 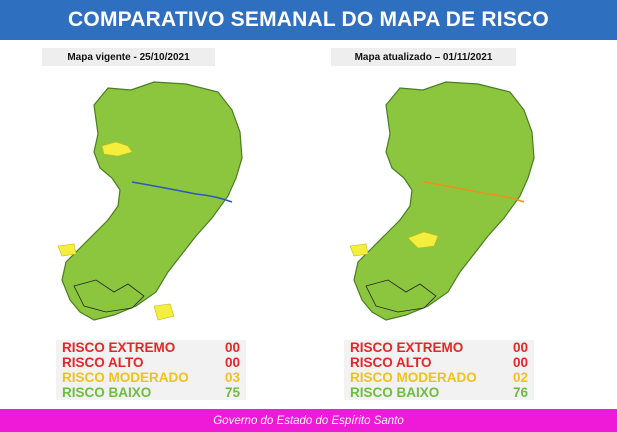 I want to click on count-row-low: RISCO BAIXO 75, so click(x=151, y=392).